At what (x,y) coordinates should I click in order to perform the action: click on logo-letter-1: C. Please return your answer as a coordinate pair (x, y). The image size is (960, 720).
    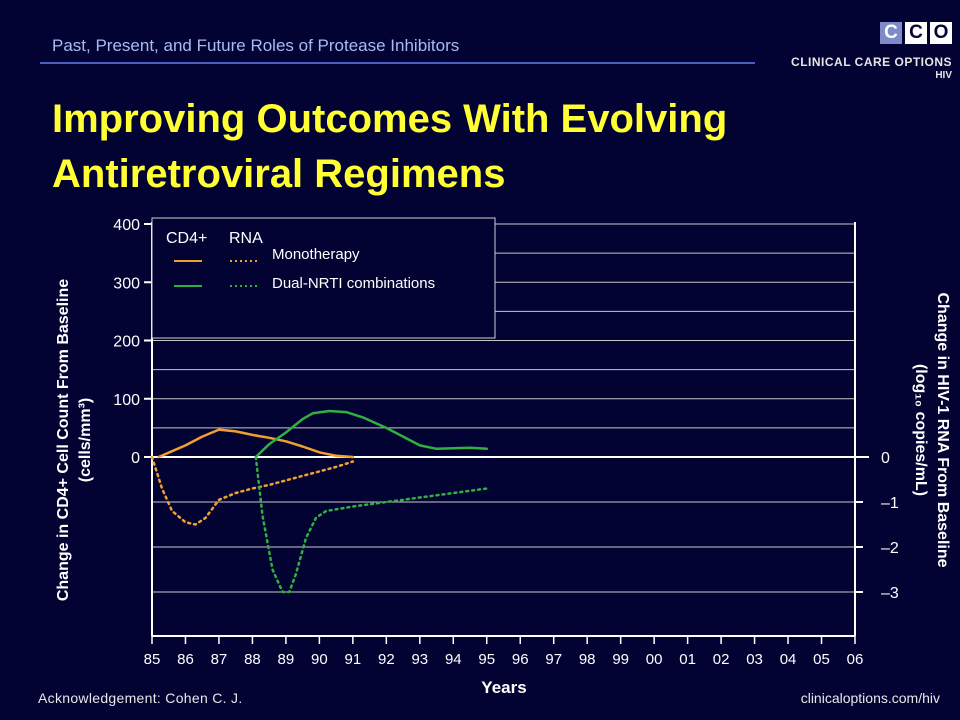
    Looking at the image, I should click on (891, 33).